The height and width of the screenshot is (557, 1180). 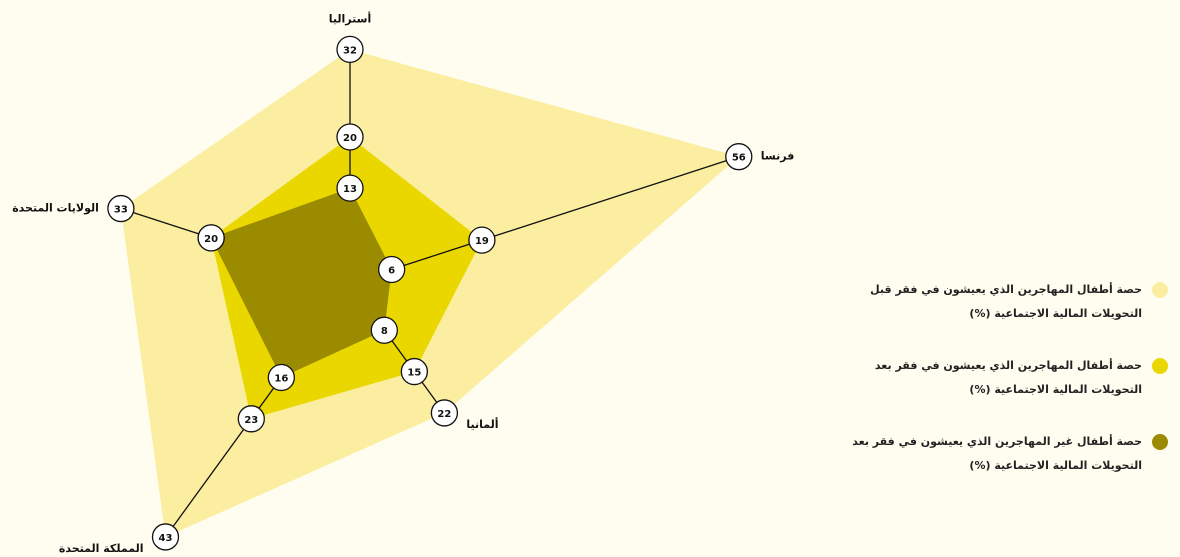 What do you see at coordinates (301, 283) in the screenshot?
I see `radar-area` at bounding box center [301, 283].